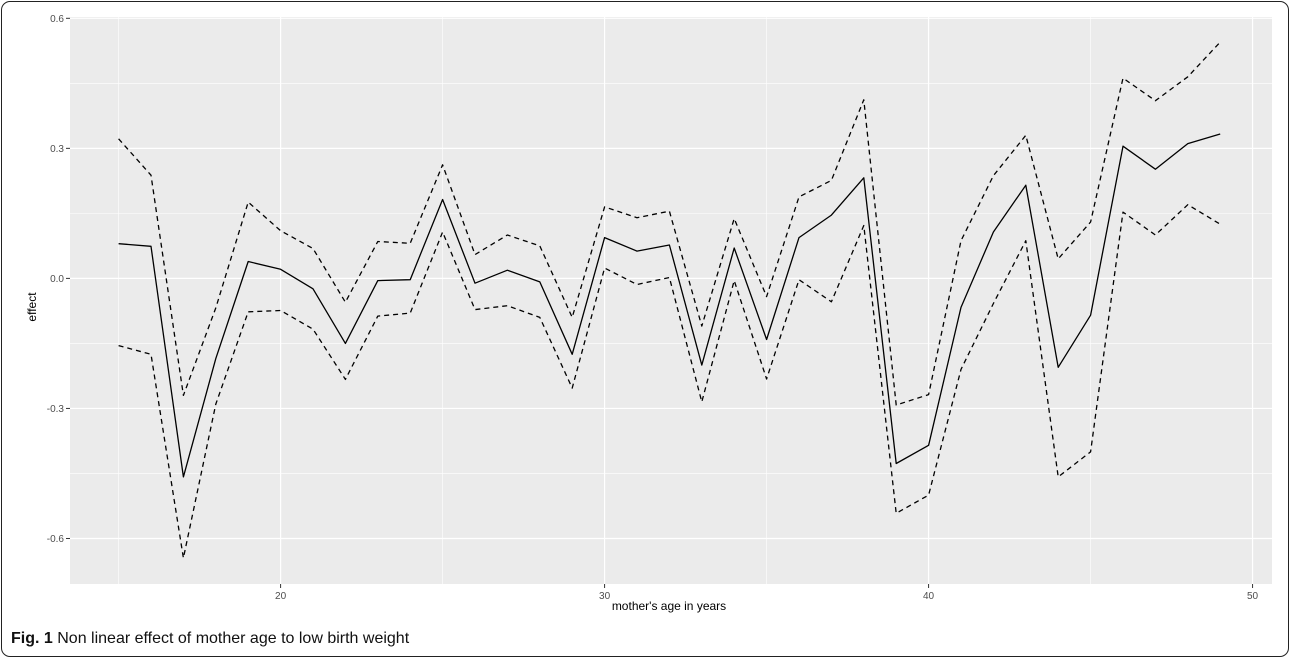 This screenshot has height=660, width=1292. What do you see at coordinates (281, 596) in the screenshot?
I see `x-tick-label: 20` at bounding box center [281, 596].